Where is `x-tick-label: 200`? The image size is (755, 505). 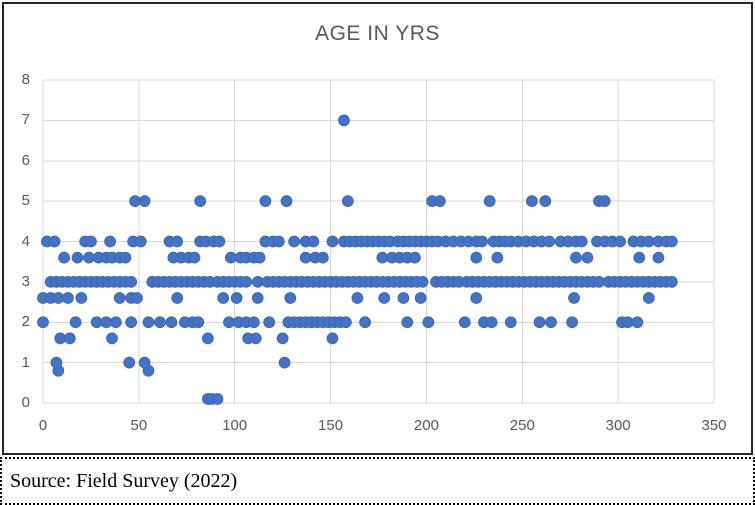
x-tick-label: 200 is located at coordinates (426, 425).